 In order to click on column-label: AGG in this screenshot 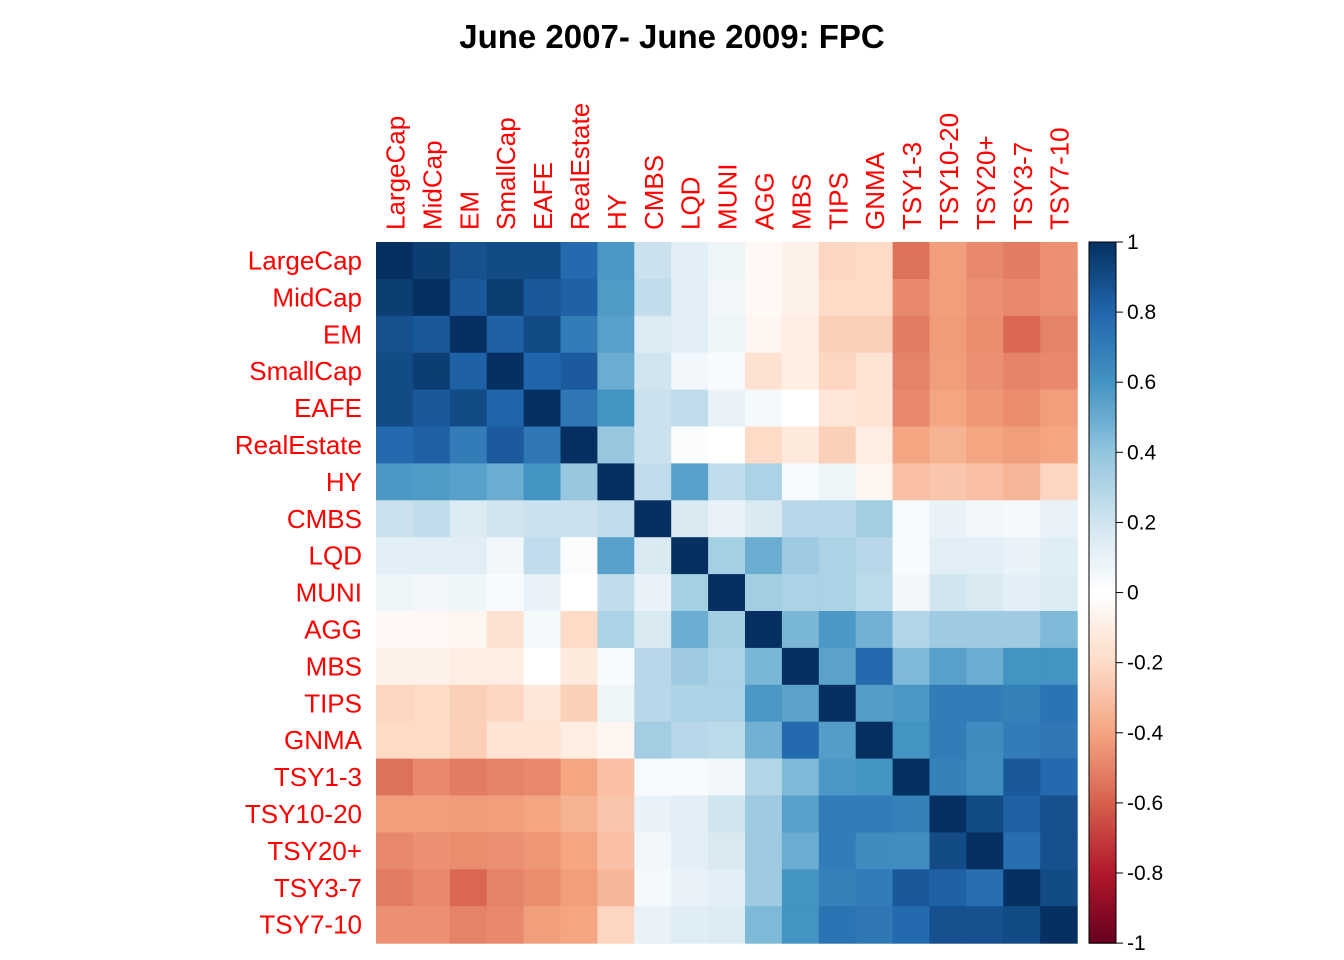, I will do `click(764, 201)`.